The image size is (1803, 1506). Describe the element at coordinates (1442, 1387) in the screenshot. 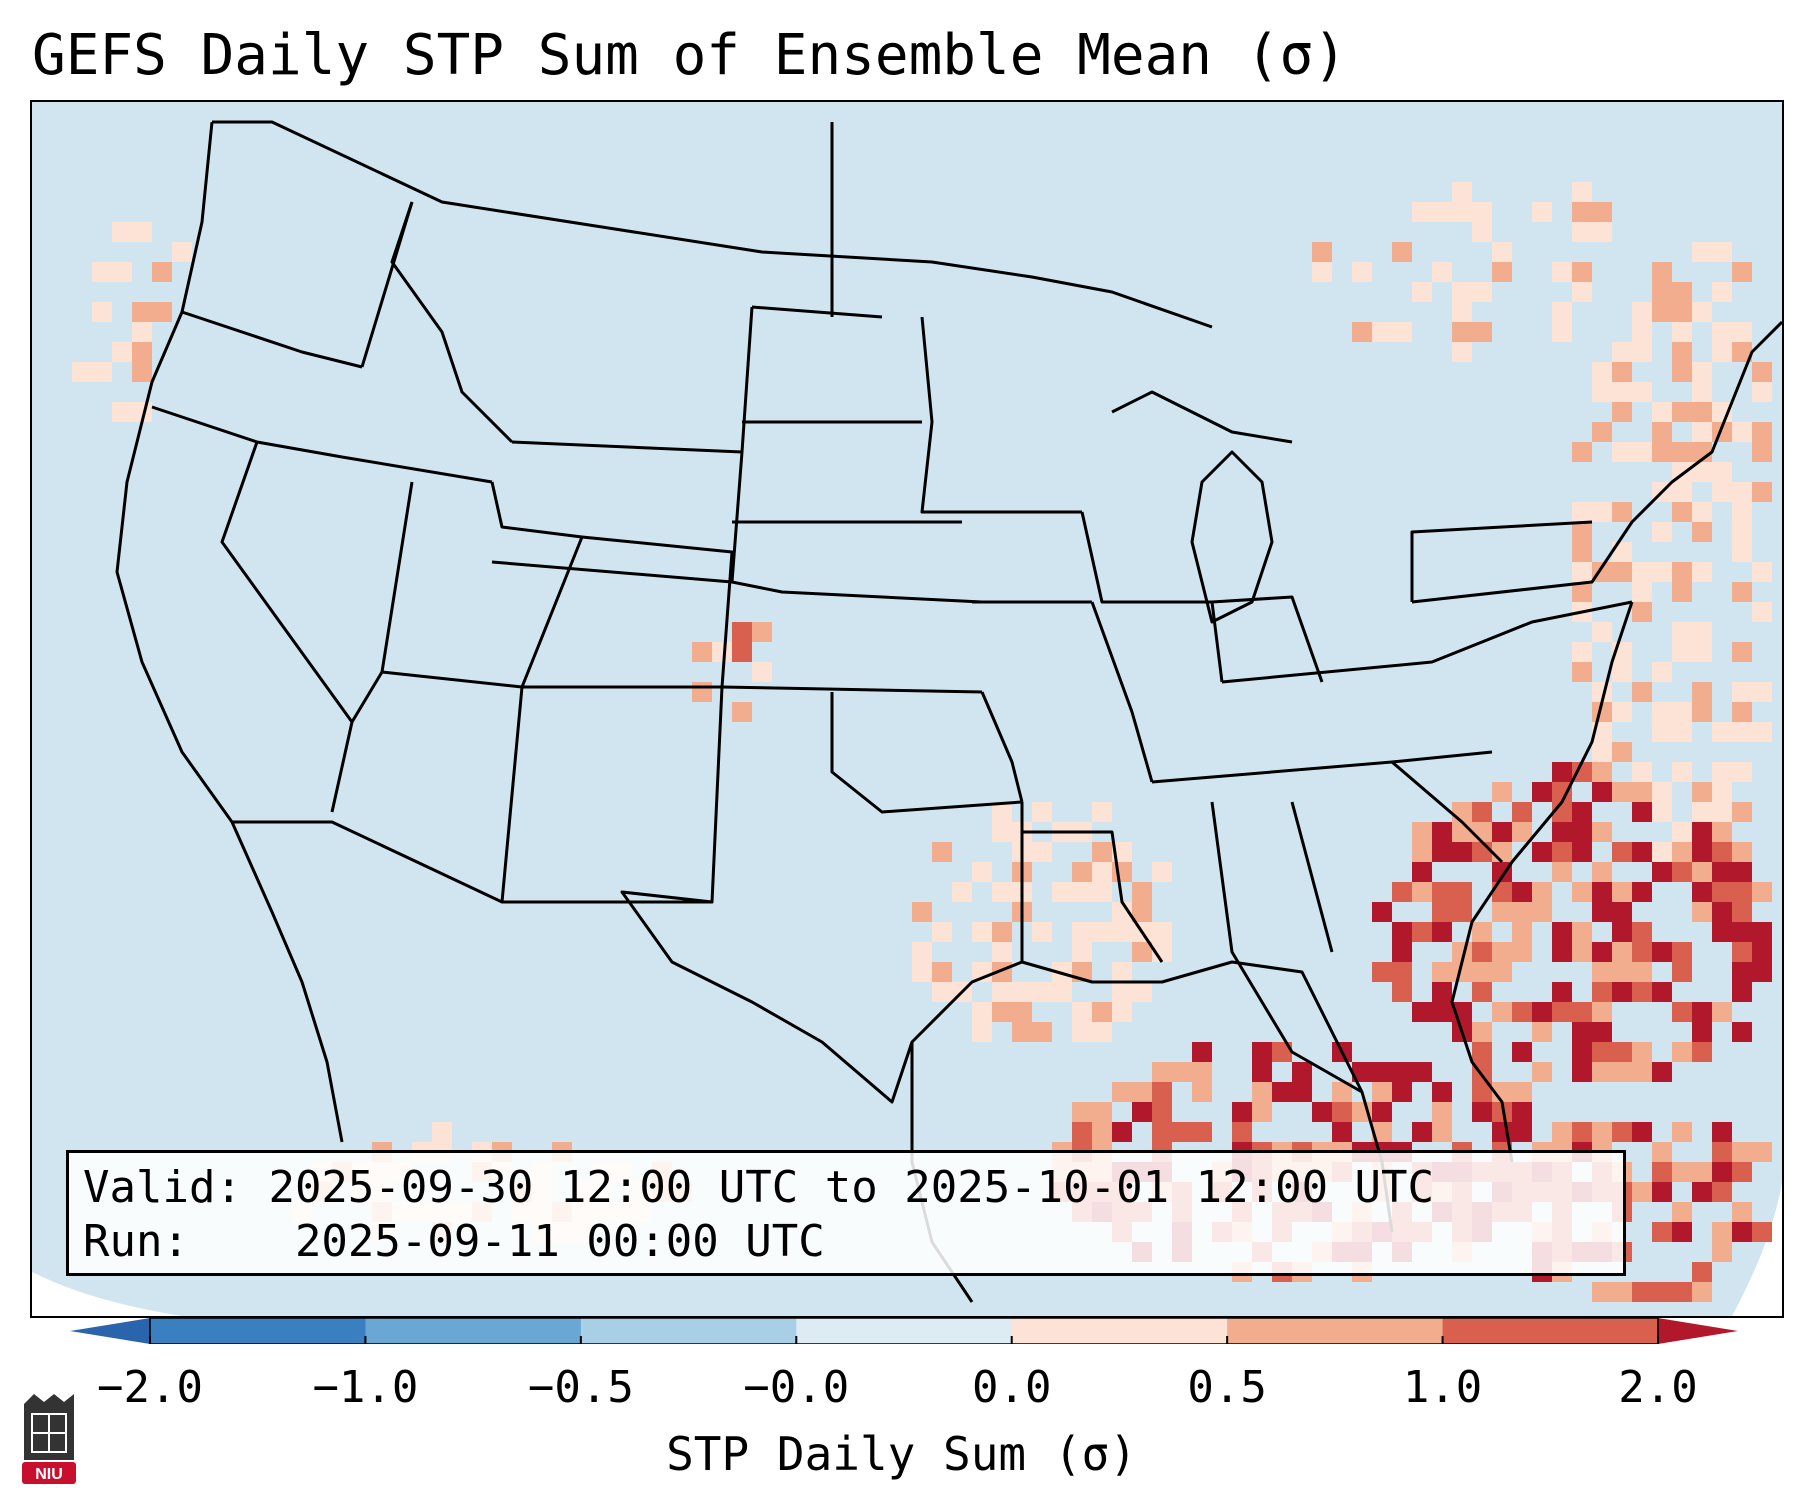

I see `colorbar-tick-label: 1.0` at that location.